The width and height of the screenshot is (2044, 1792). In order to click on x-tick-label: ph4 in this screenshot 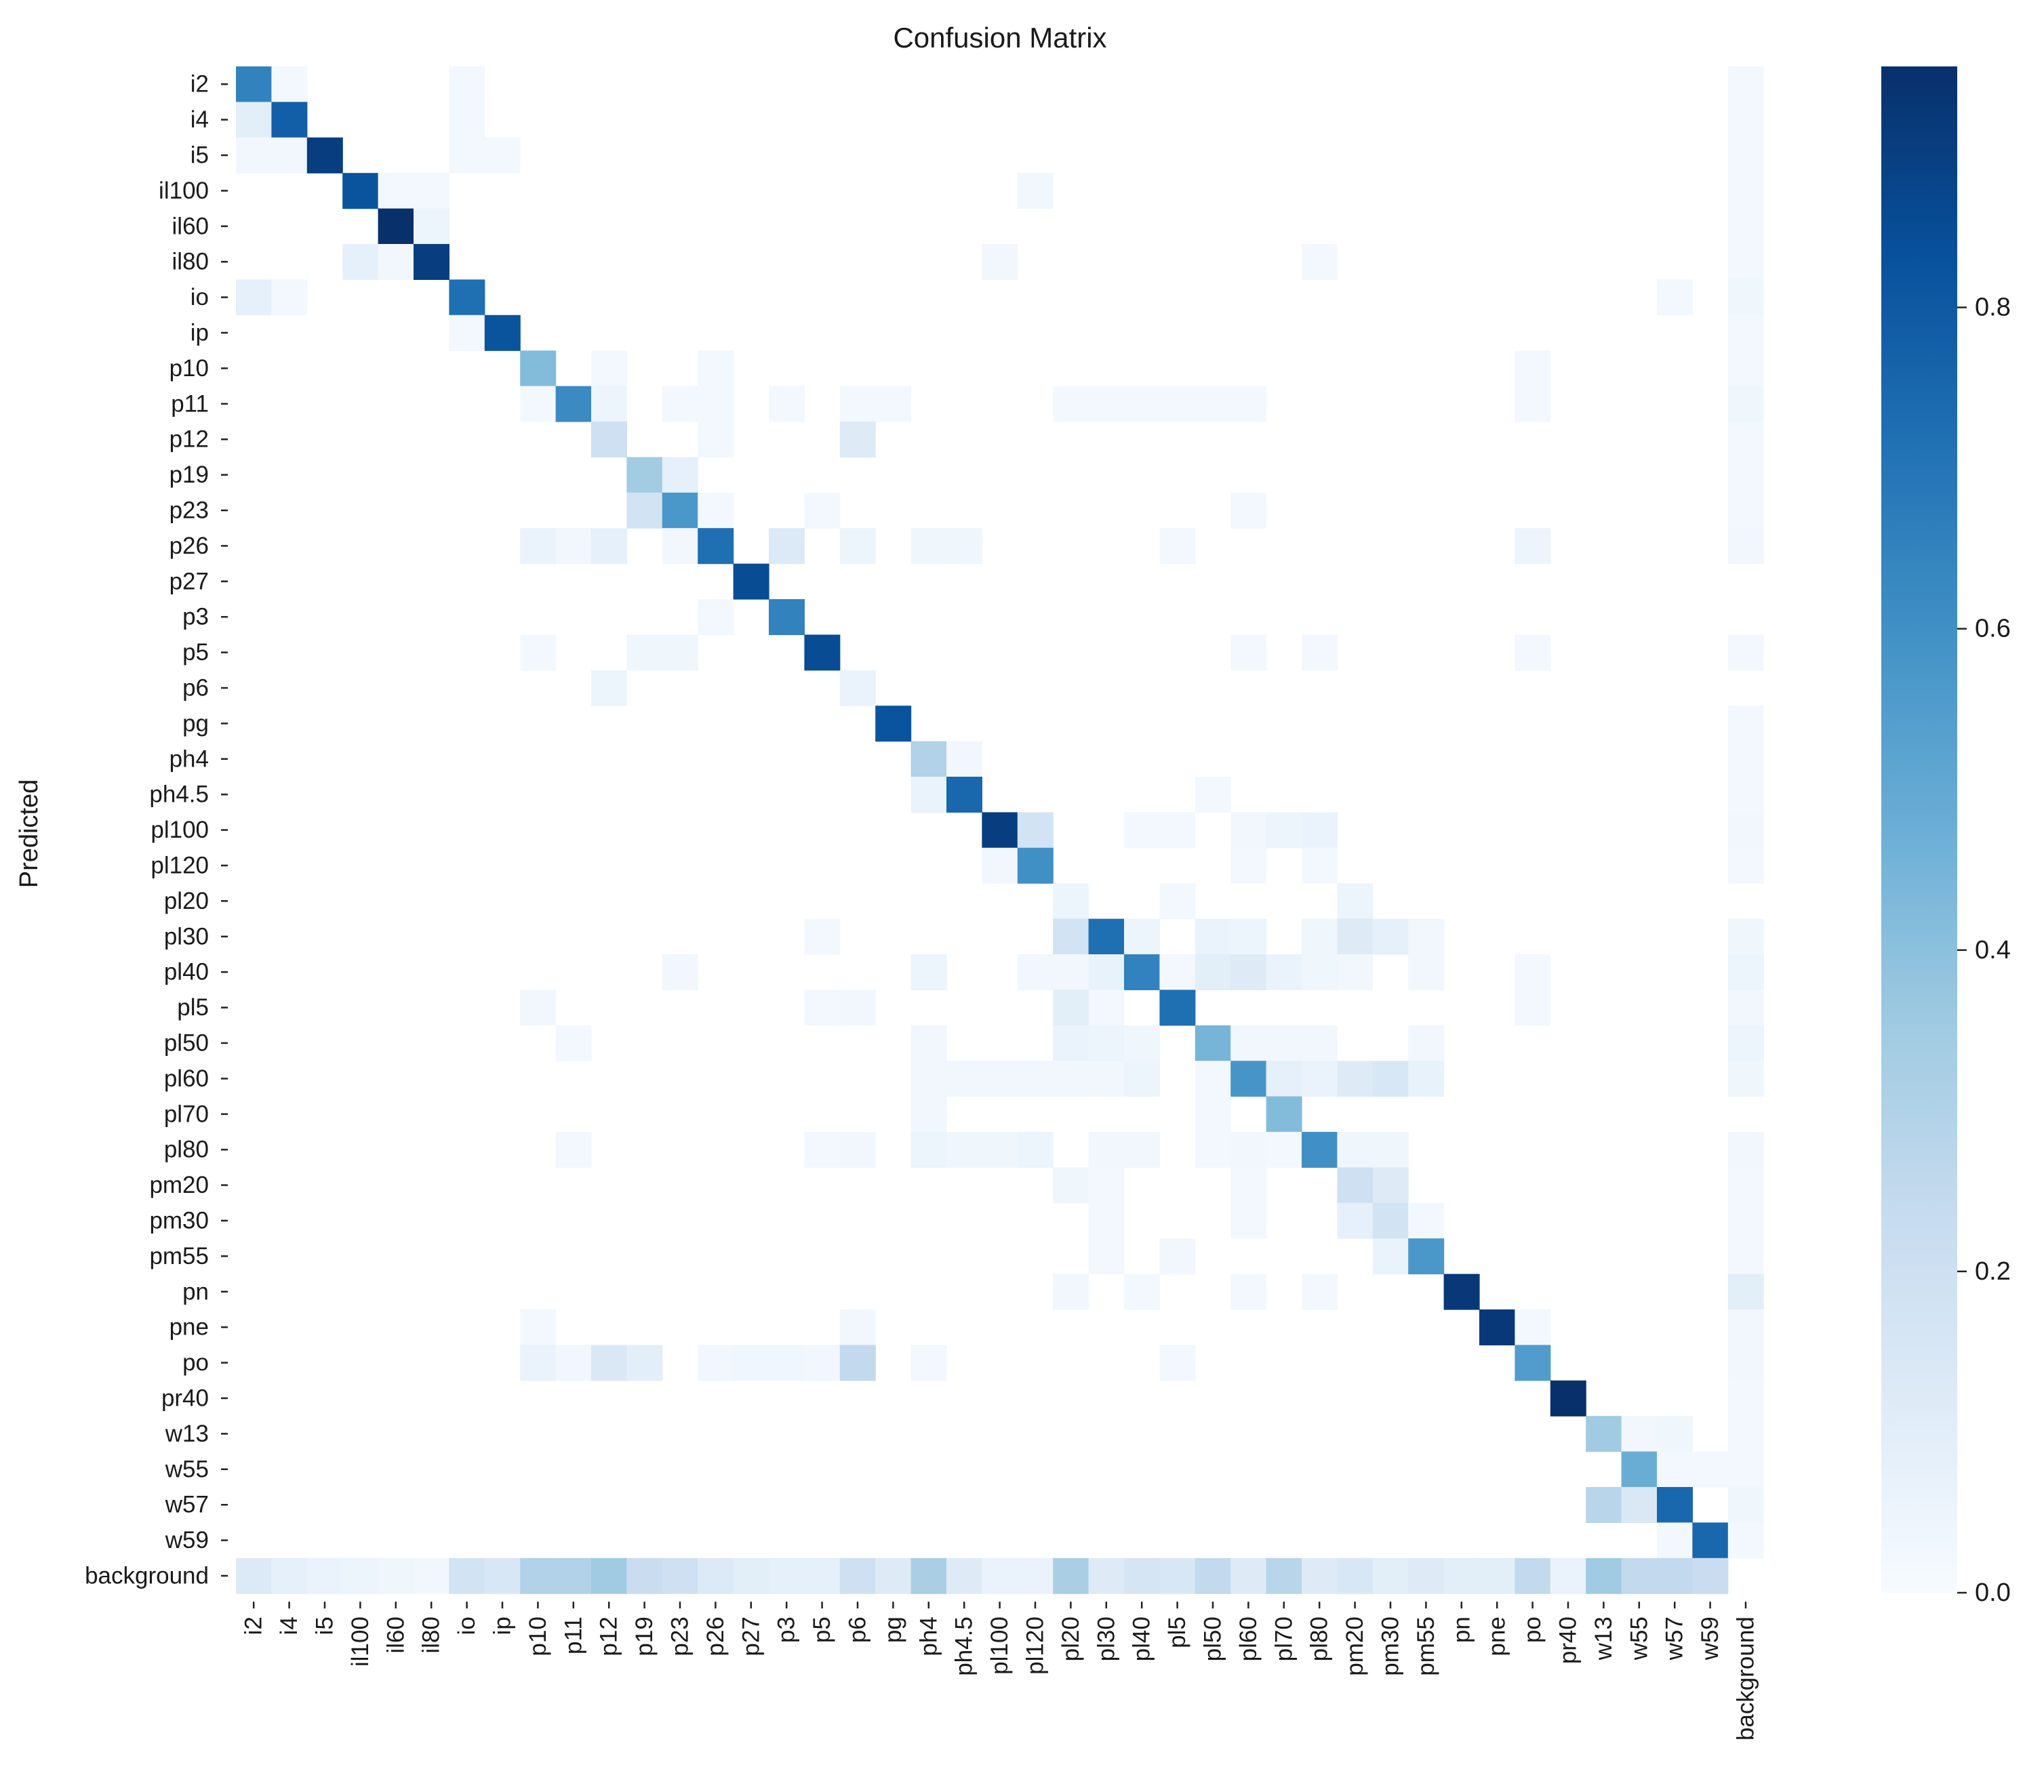, I will do `click(928, 1636)`.